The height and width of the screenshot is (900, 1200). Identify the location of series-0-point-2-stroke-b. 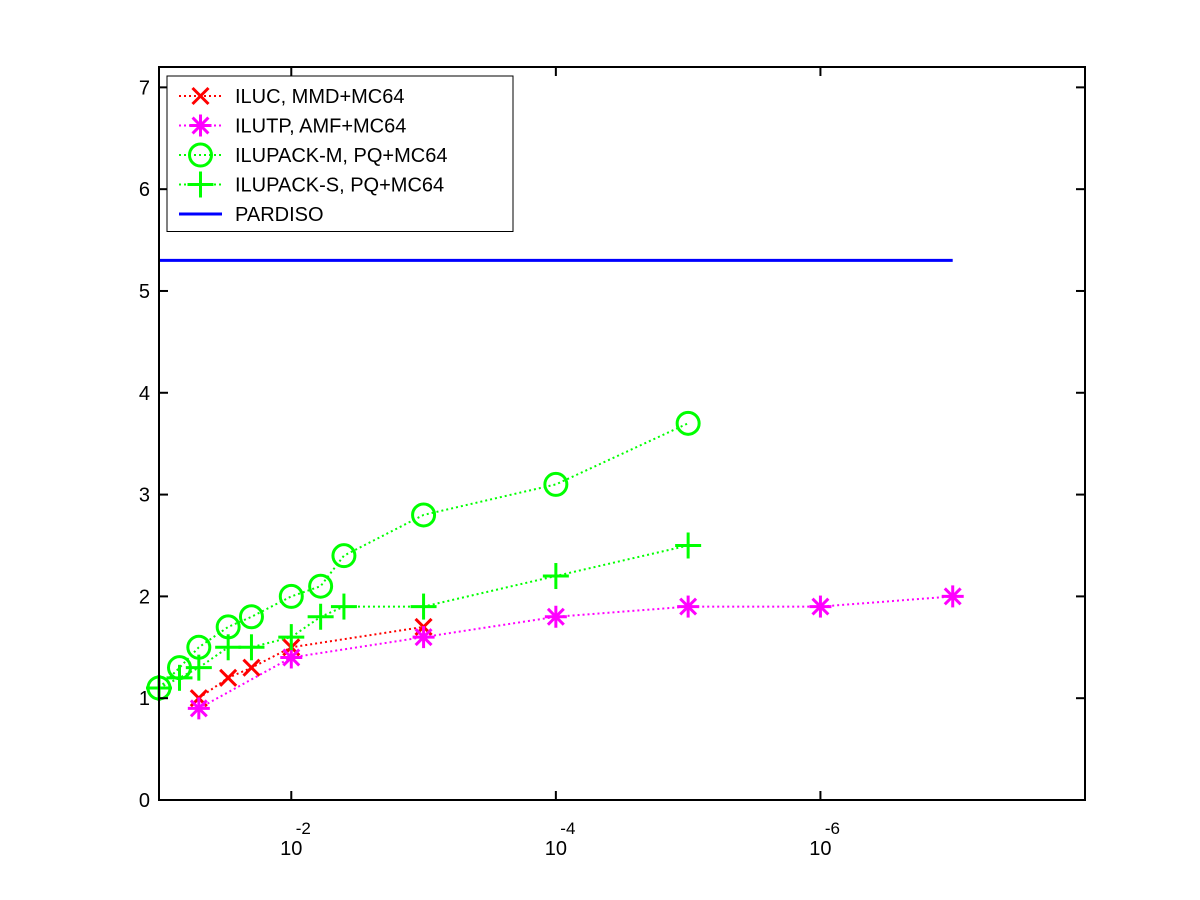
(251, 667).